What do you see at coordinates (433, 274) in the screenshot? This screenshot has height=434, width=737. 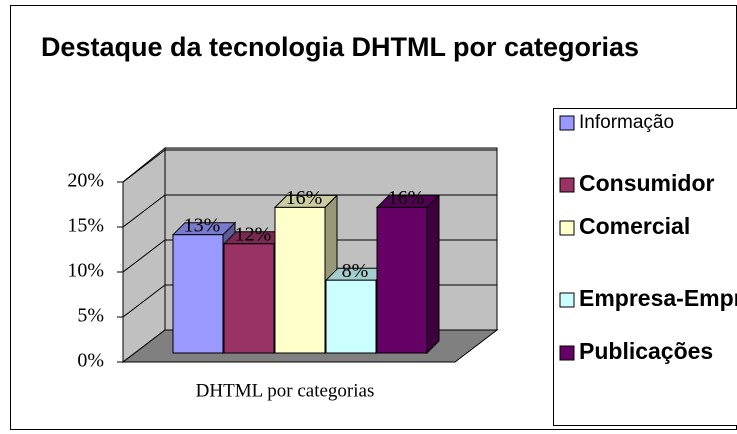 I see `bar-side` at bounding box center [433, 274].